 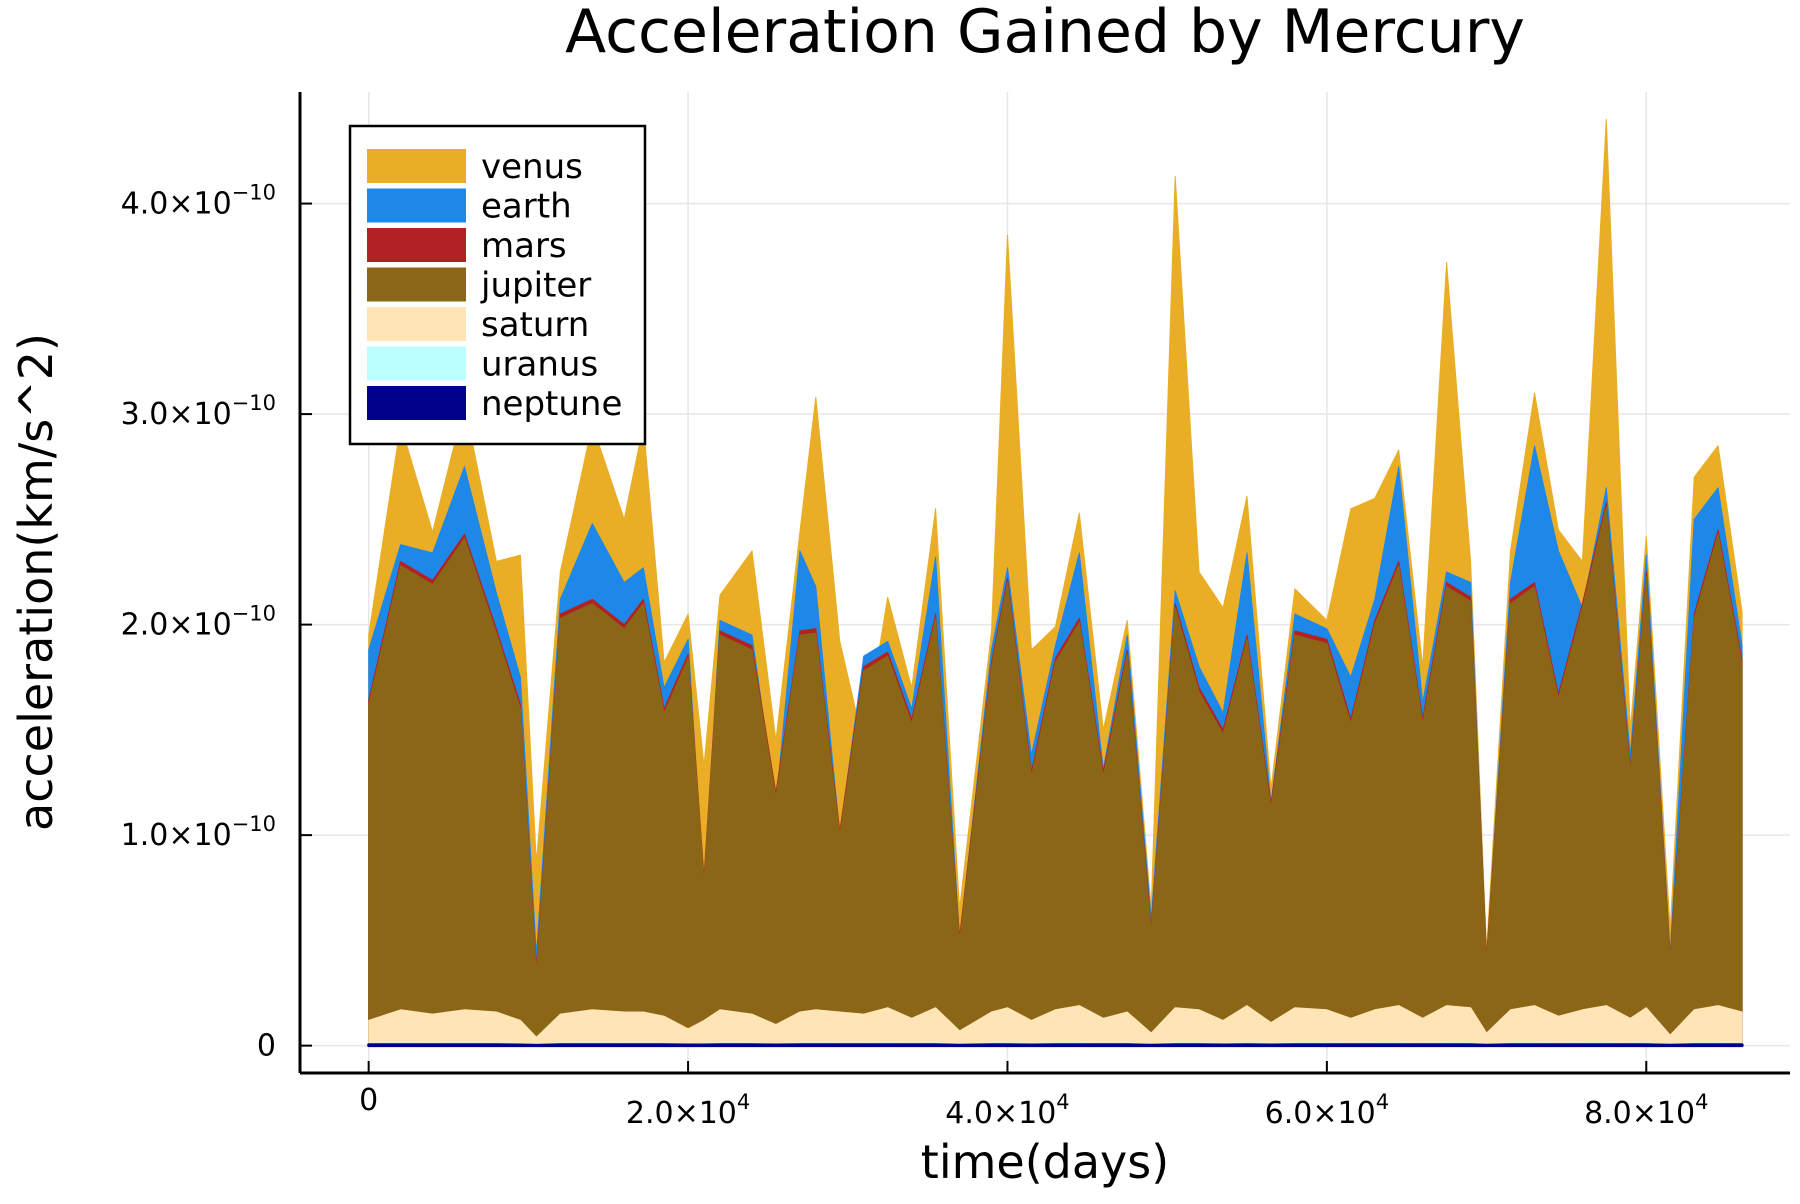 I want to click on y-tick-label: 4.0×10⁻¹⁰, so click(x=198, y=201).